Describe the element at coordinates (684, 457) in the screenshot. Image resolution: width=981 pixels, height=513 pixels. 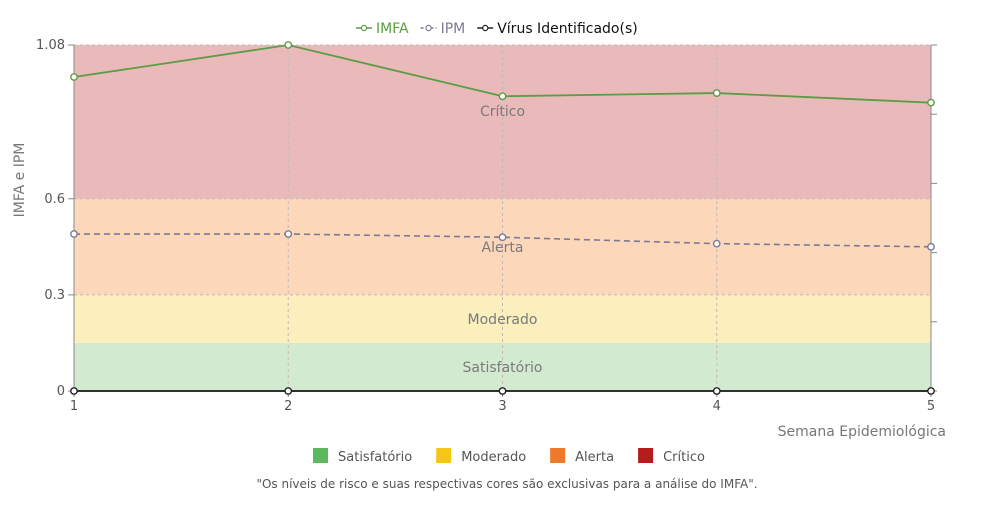
I see `risk-legend-label-3: Crítico` at that location.